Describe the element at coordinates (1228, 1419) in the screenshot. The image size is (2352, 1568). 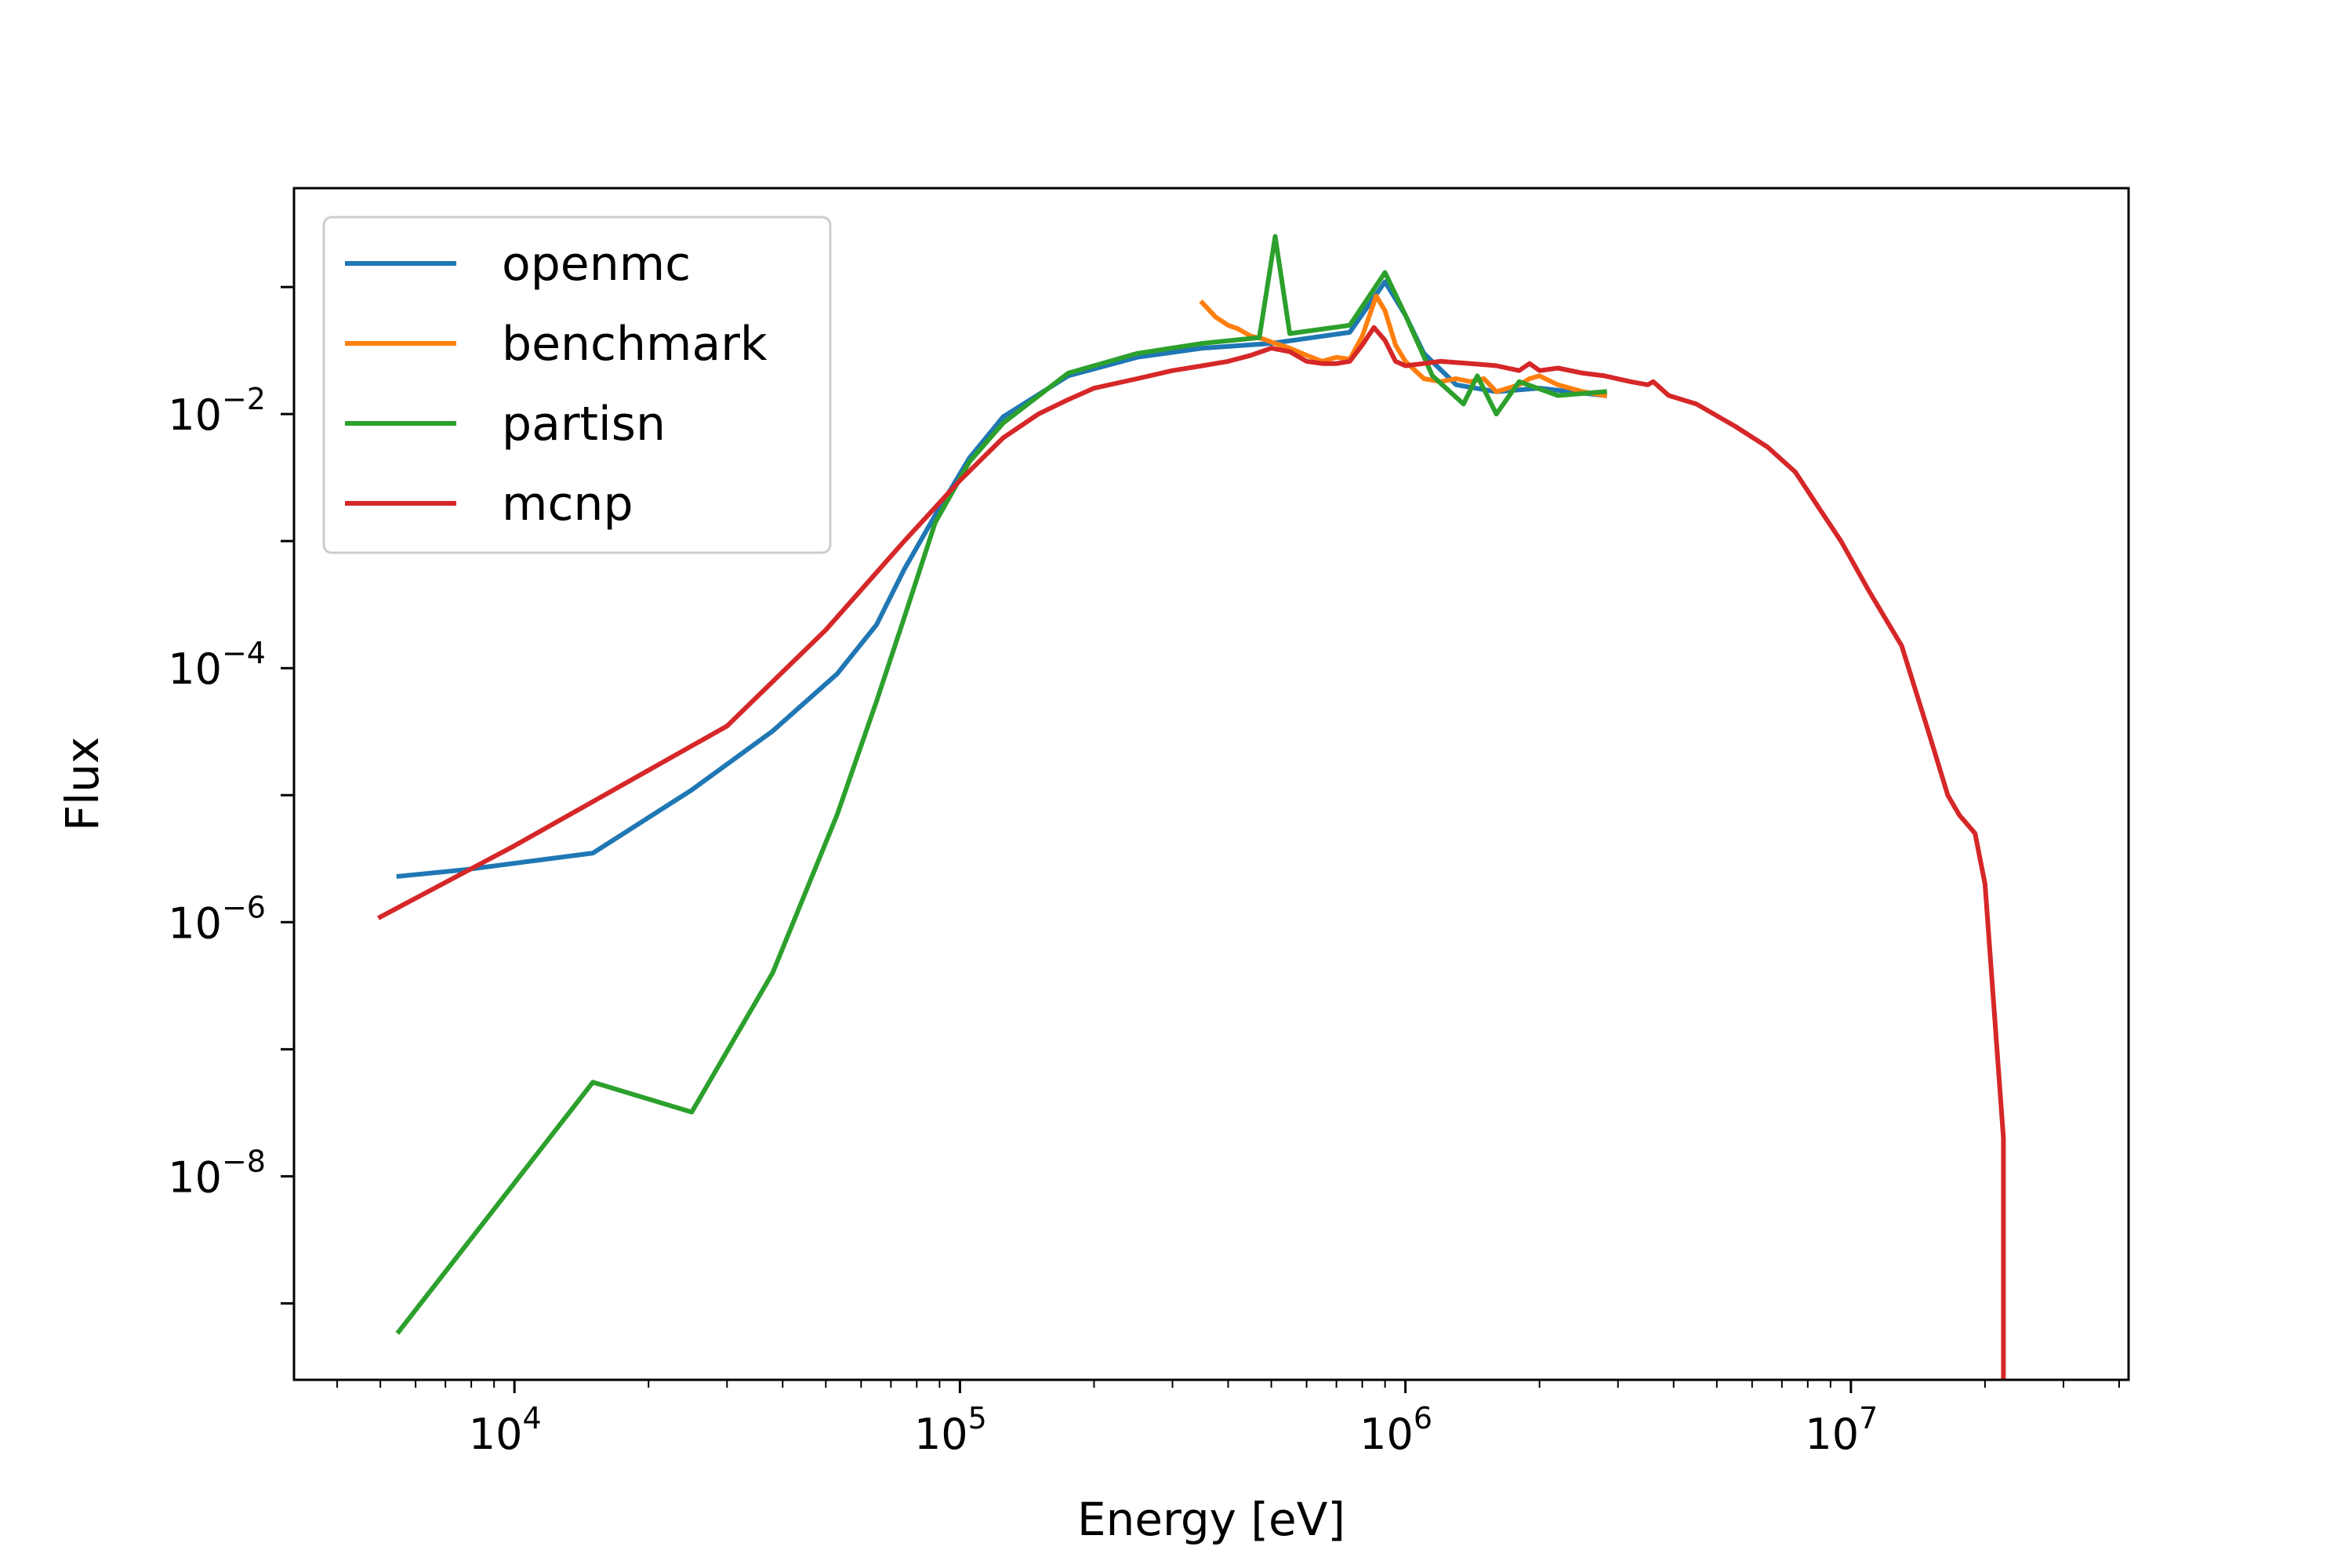
I see `x-axis-ticks: 10⁴ 10⁵ 10⁶ 10⁷` at that location.